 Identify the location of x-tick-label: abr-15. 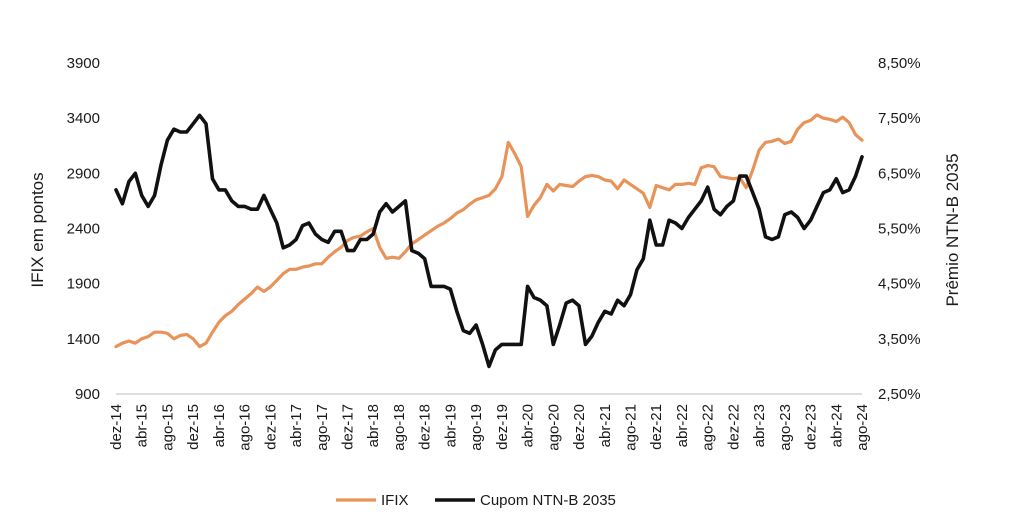
(142, 425).